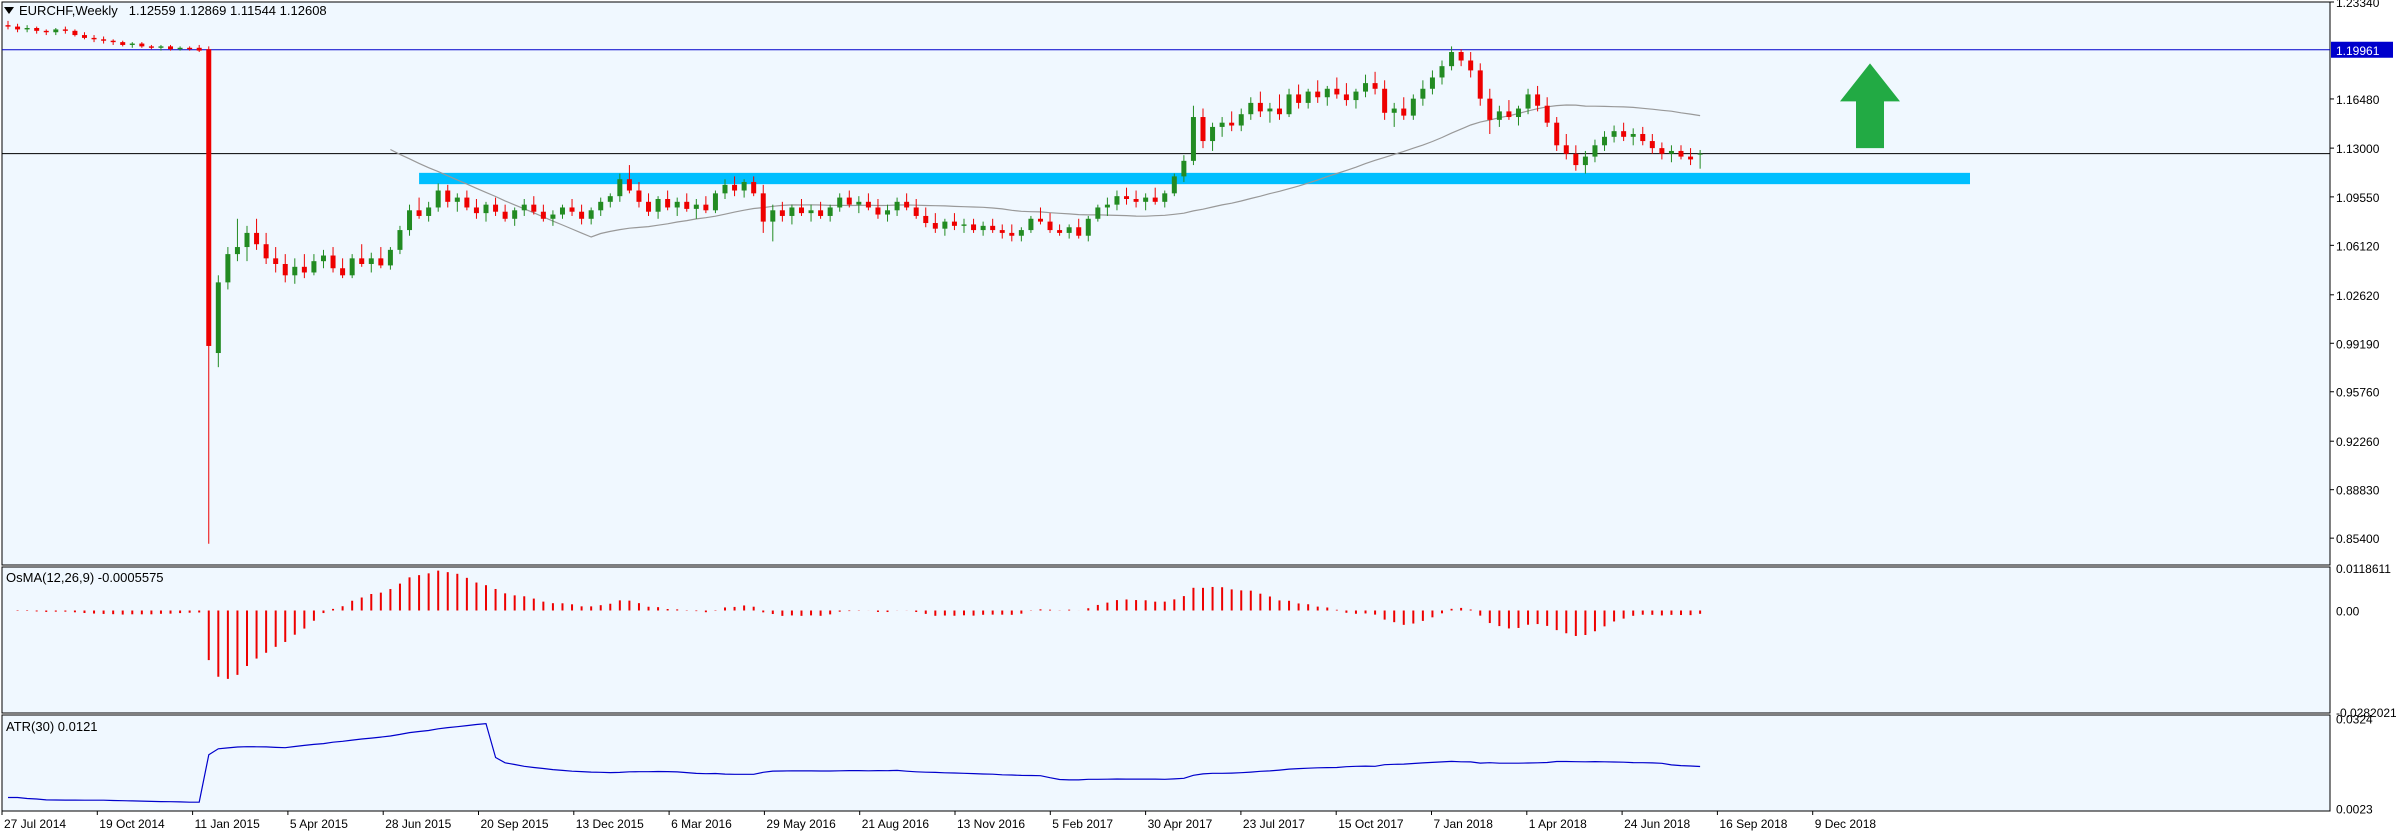  Describe the element at coordinates (2358, 100) in the screenshot. I see `price-tick-label: 1.16480` at that location.